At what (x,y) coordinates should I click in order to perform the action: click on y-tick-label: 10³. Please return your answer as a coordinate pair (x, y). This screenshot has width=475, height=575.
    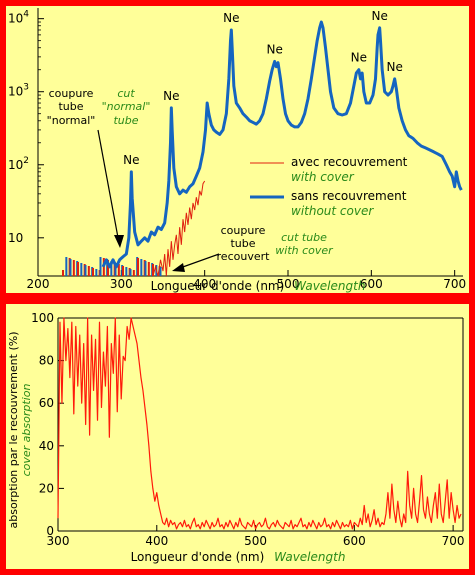
    Looking at the image, I should click on (18, 91).